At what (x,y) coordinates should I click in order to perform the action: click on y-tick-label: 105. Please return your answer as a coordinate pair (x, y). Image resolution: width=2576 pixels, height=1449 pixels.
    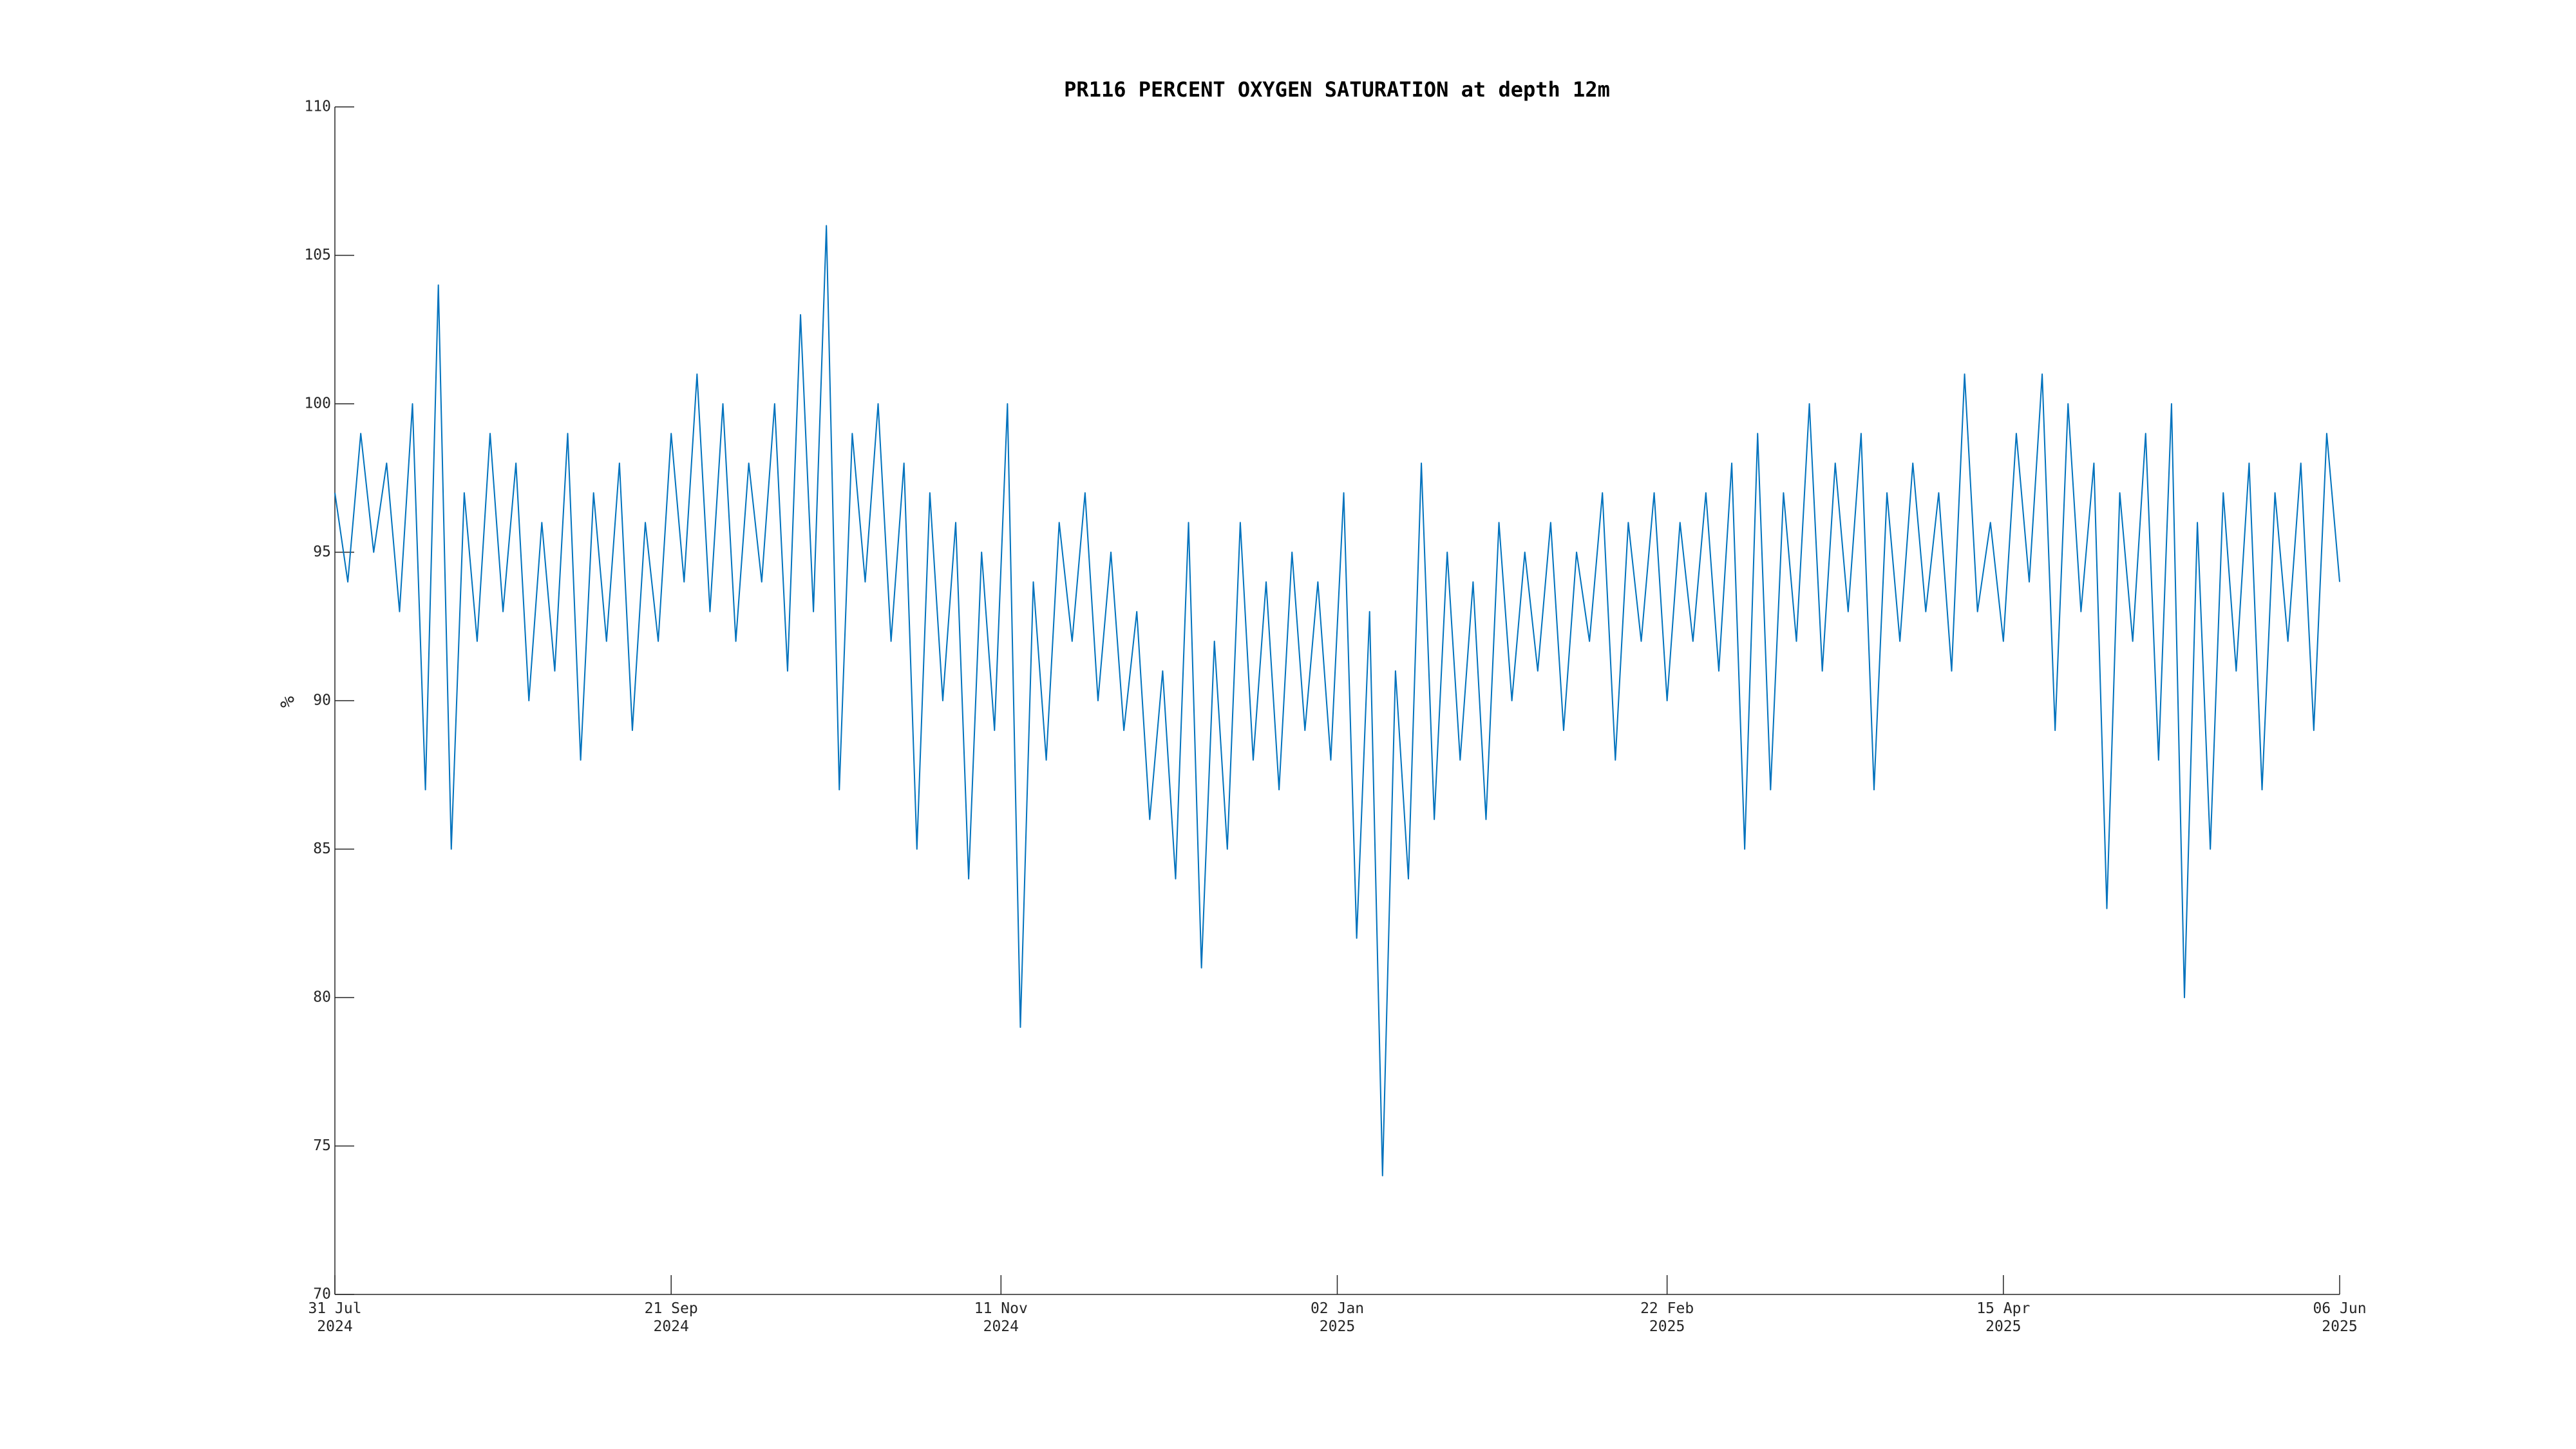
    Looking at the image, I should click on (318, 255).